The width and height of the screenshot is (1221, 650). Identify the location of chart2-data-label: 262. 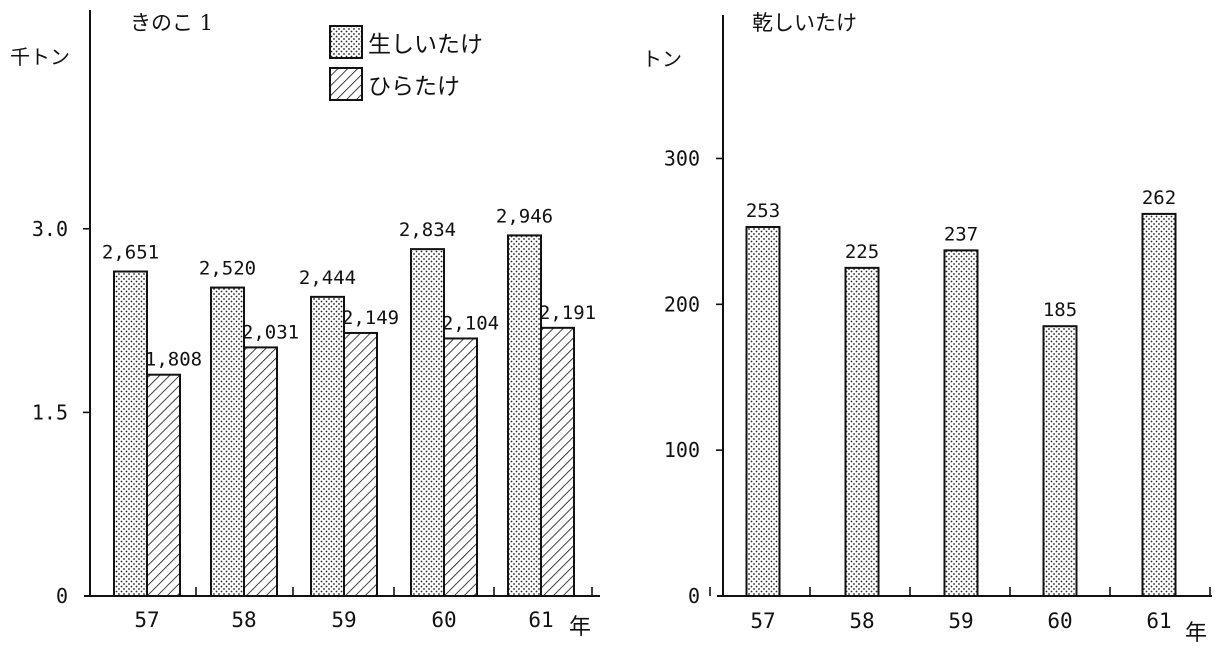
(1159, 198).